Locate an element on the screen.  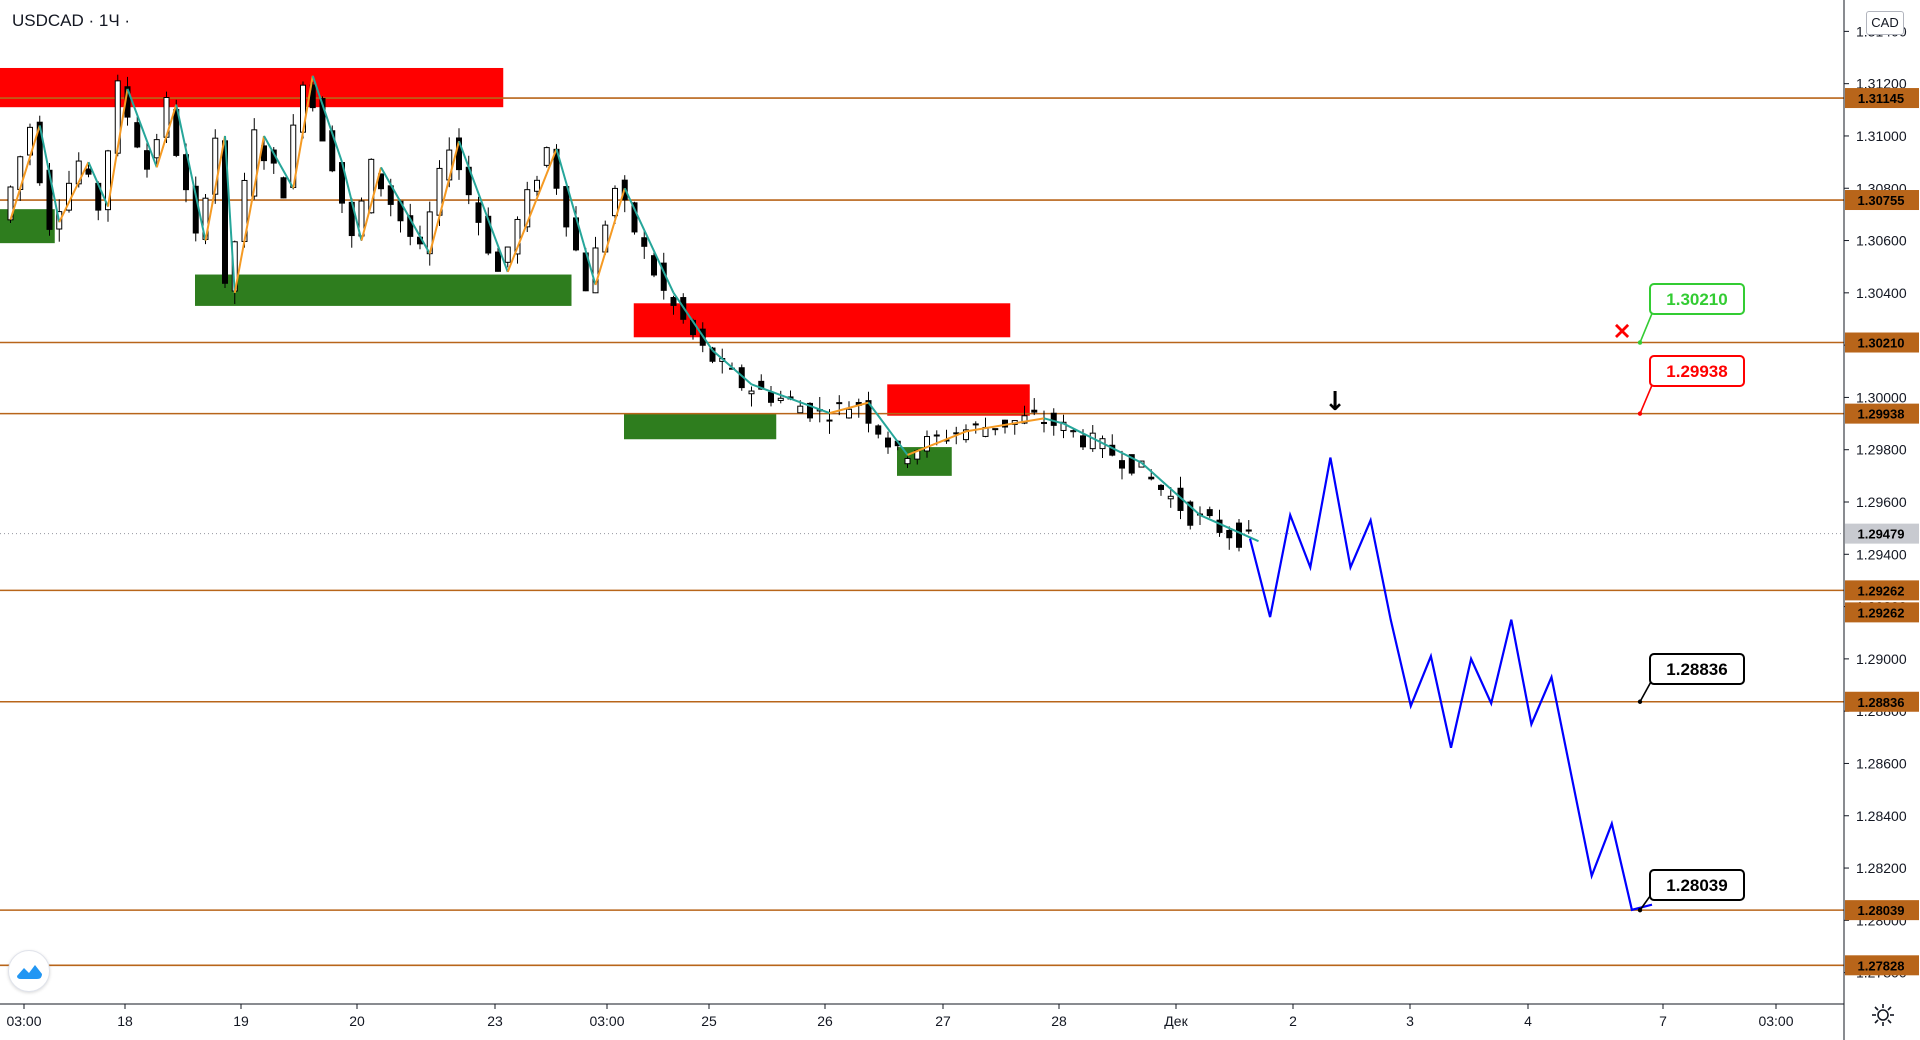
callout-label: 1.30210 is located at coordinates (1696, 299).